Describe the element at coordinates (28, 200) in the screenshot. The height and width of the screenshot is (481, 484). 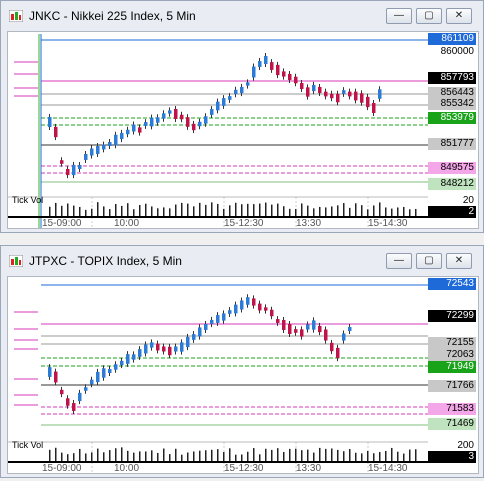
I see `tick-volume-label: Tick Vol` at that location.